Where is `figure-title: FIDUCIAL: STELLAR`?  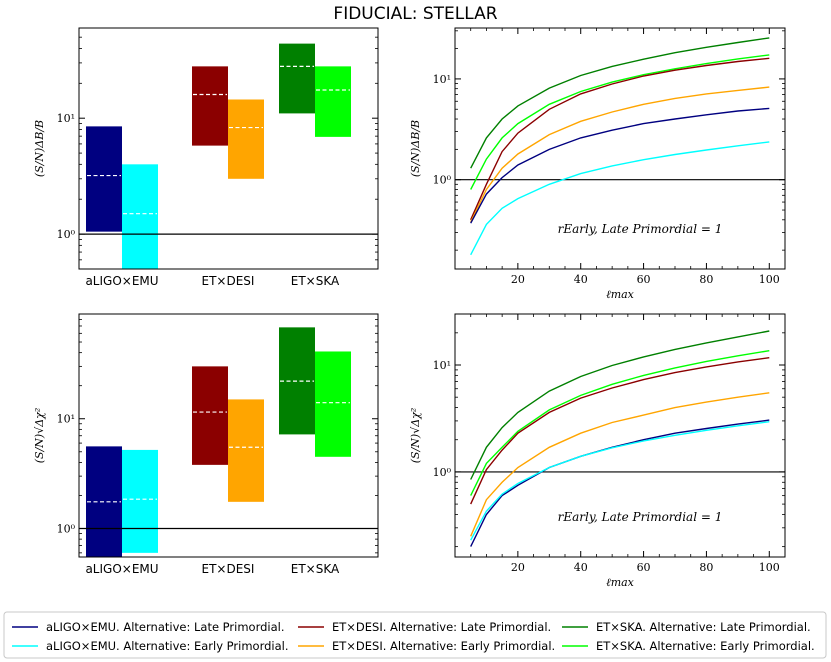
figure-title: FIDUCIAL: STELLAR is located at coordinates (415, 14).